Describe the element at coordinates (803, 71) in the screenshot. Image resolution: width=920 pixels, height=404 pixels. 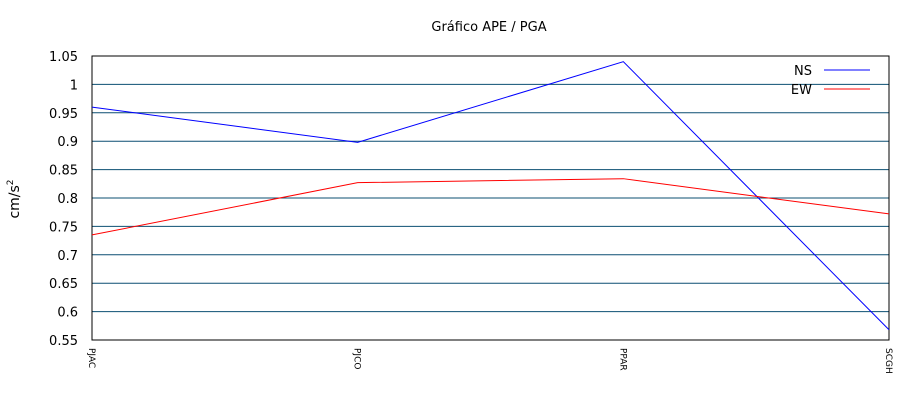
I see `legend-label-ns: NS` at that location.